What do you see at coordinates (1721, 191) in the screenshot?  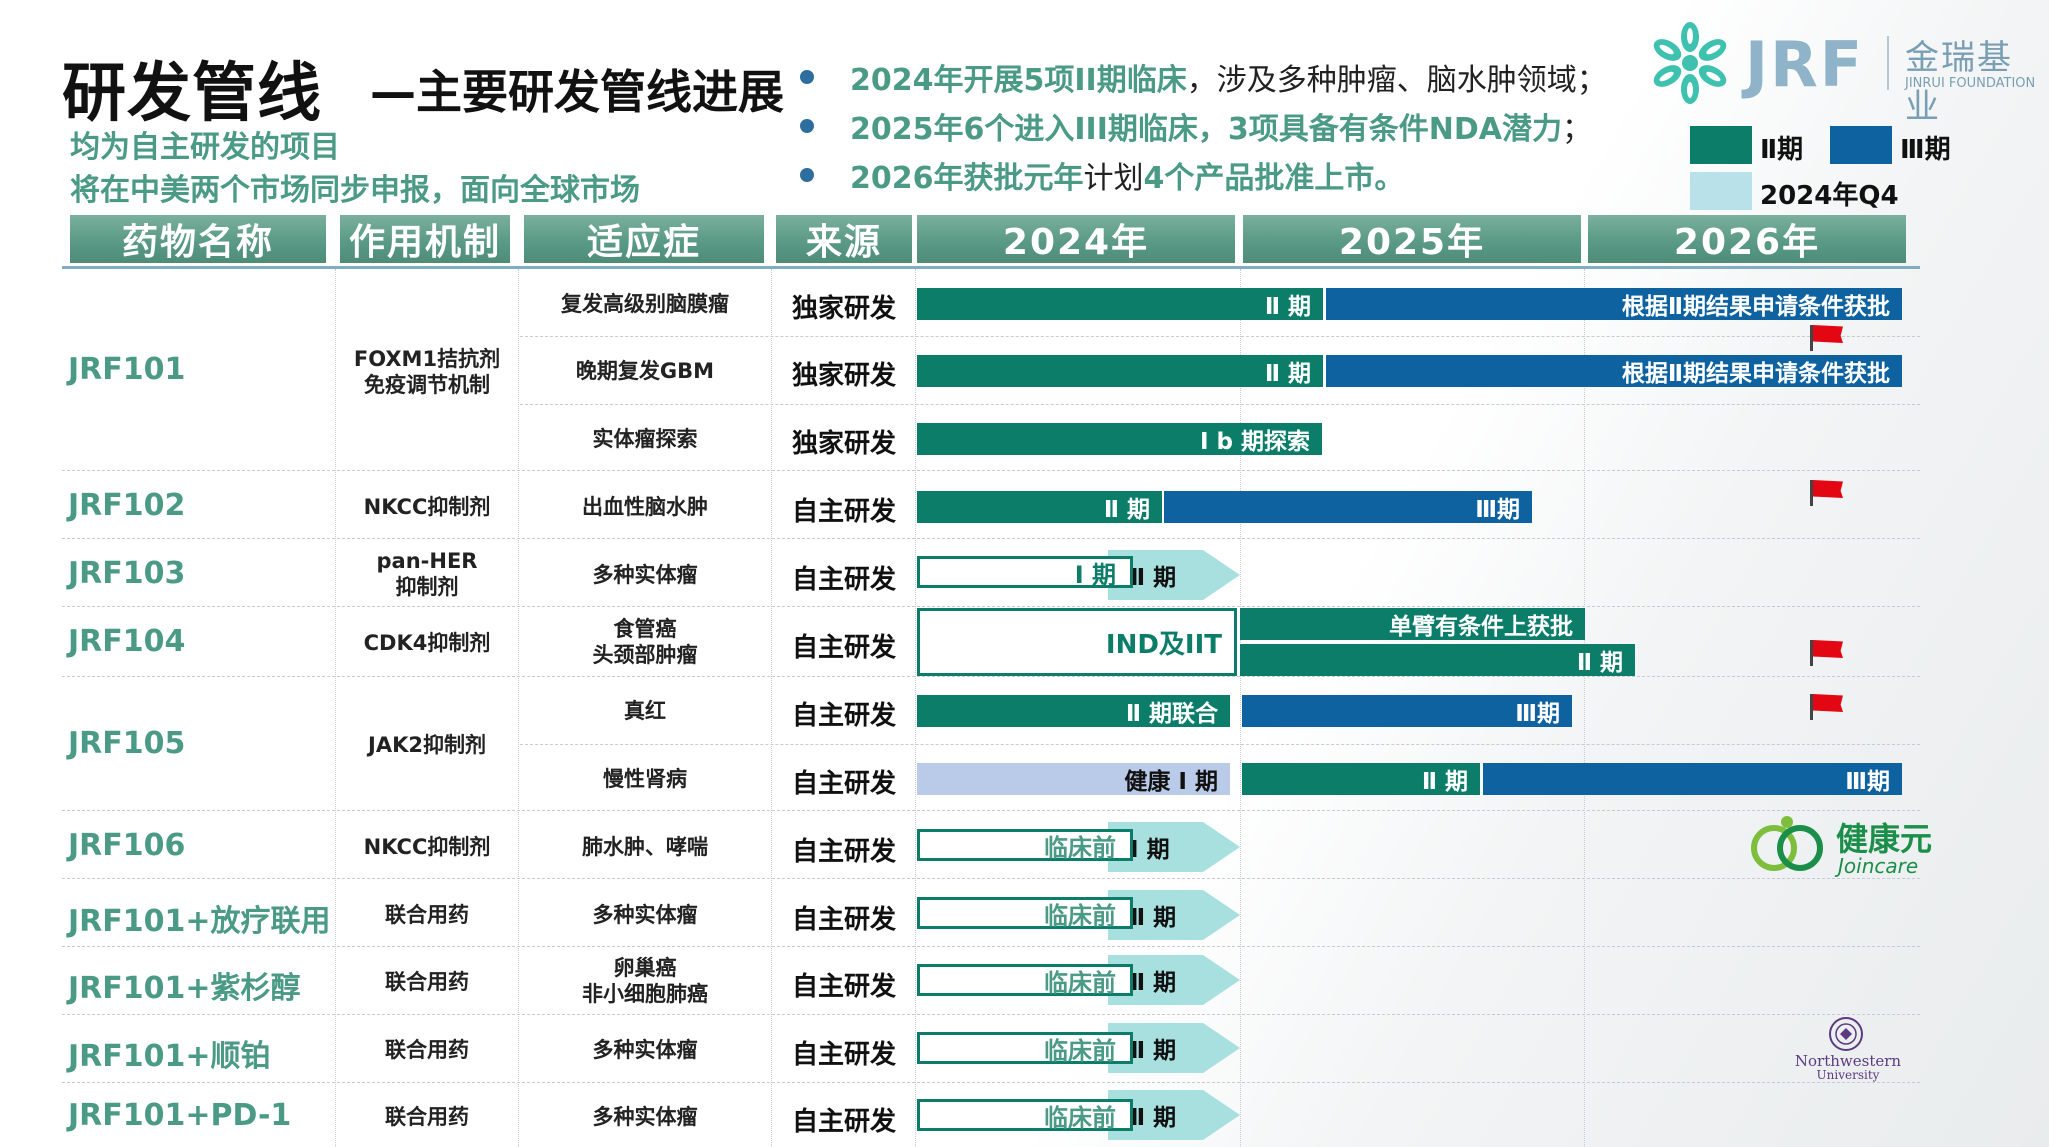 I see `legend-swatch-q4` at bounding box center [1721, 191].